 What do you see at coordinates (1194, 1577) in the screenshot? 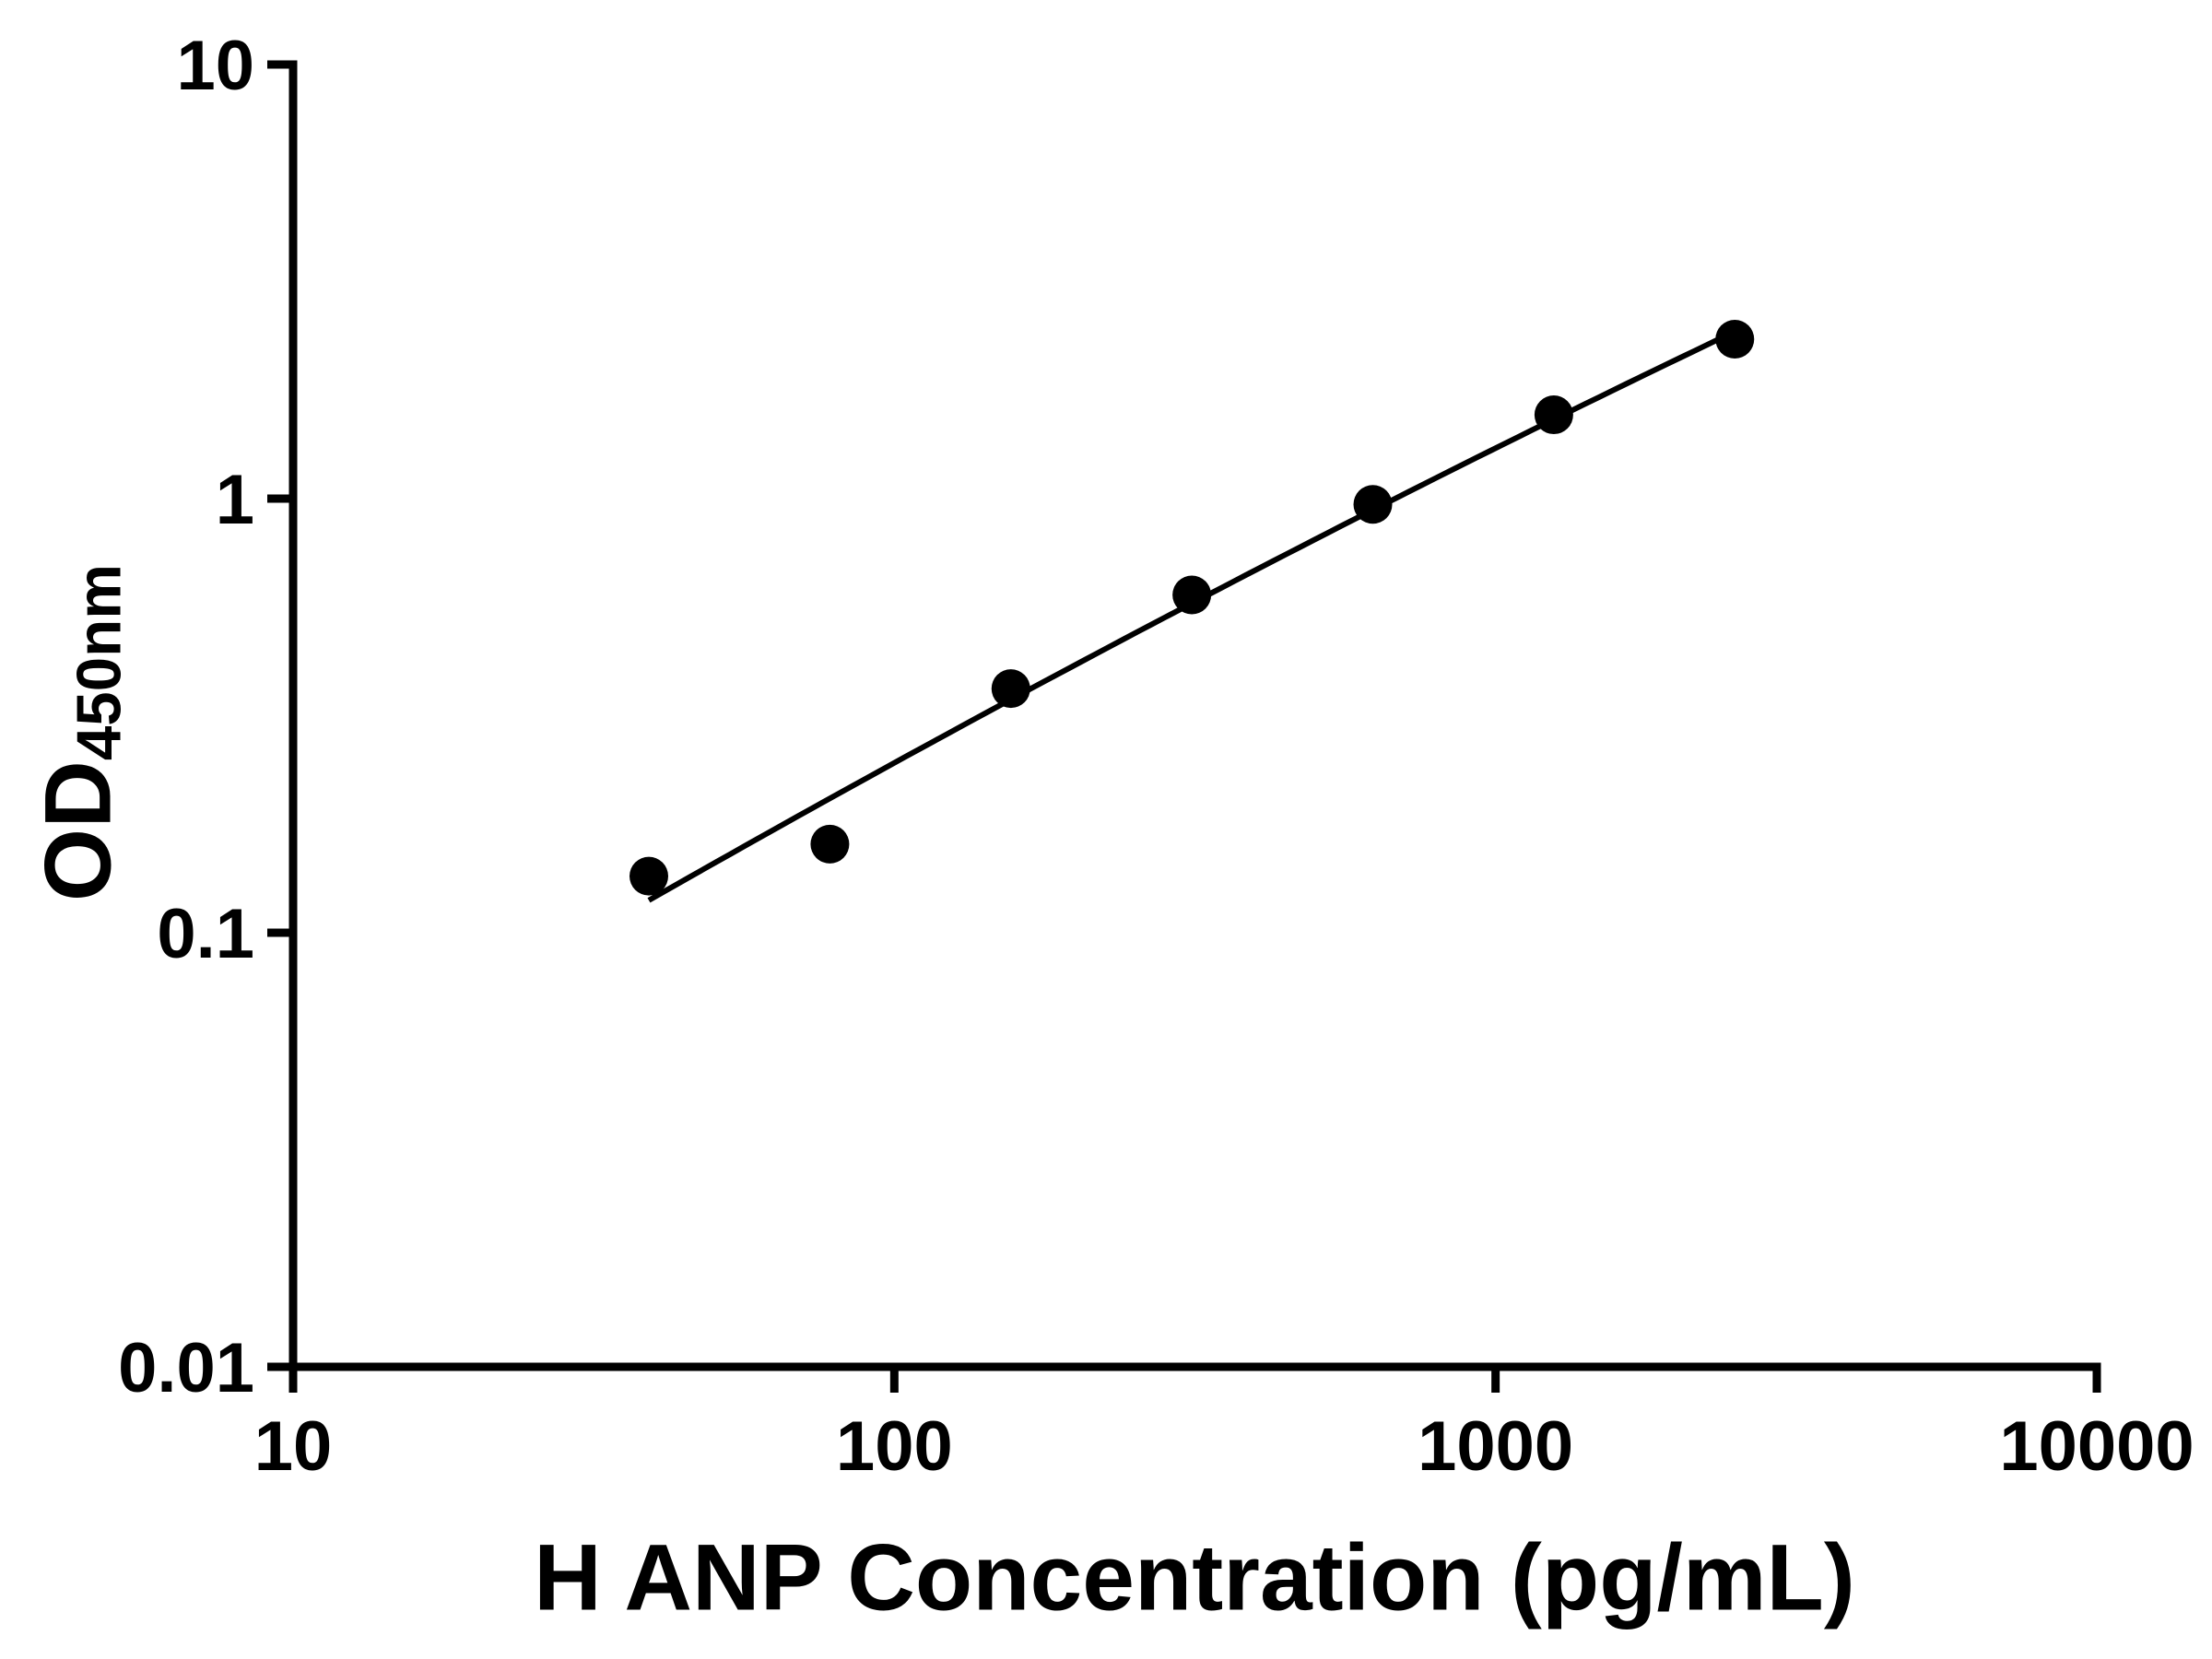
I see `x-axis-title: H ANP Concentration (pg/mL)` at bounding box center [1194, 1577].